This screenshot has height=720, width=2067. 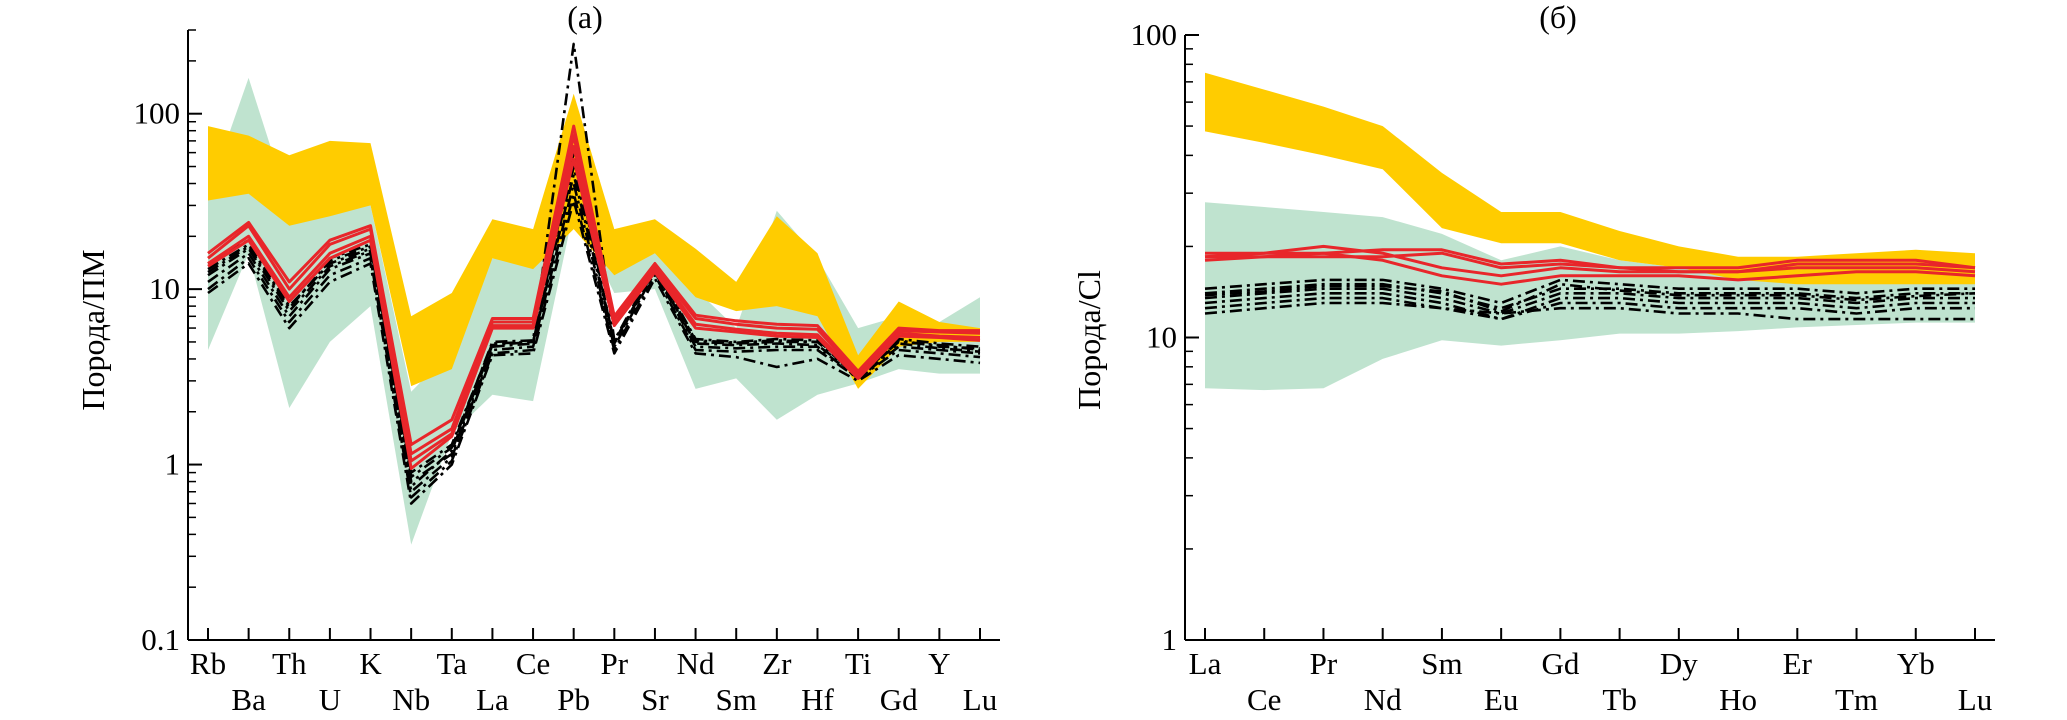 What do you see at coordinates (93, 329) in the screenshot?
I see `y-axis-title-a: Порода/ПМ` at bounding box center [93, 329].